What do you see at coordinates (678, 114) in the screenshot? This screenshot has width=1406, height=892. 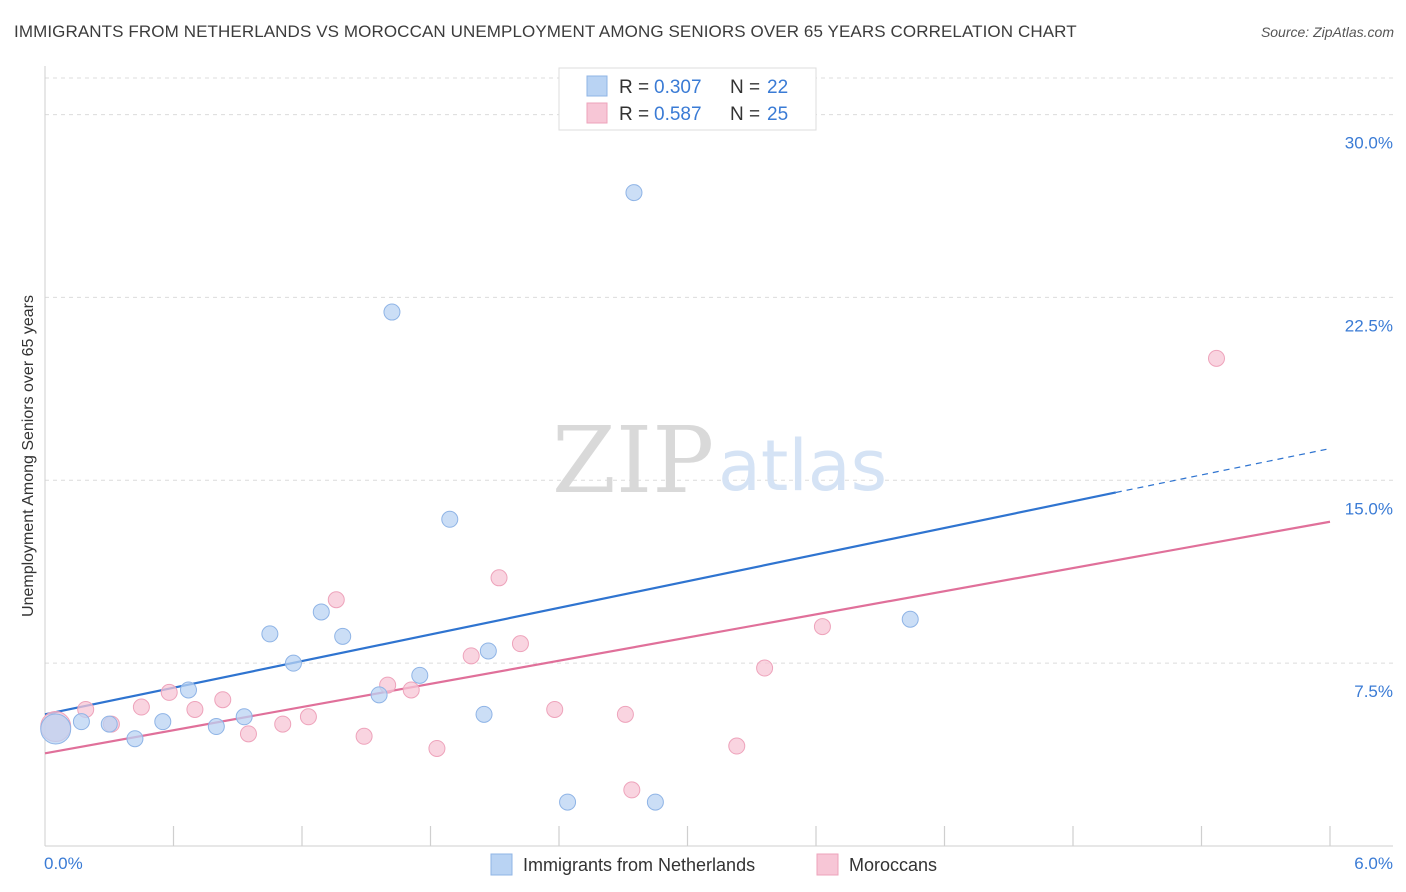 I see `legend-r-value-2: 0.587` at bounding box center [678, 114].